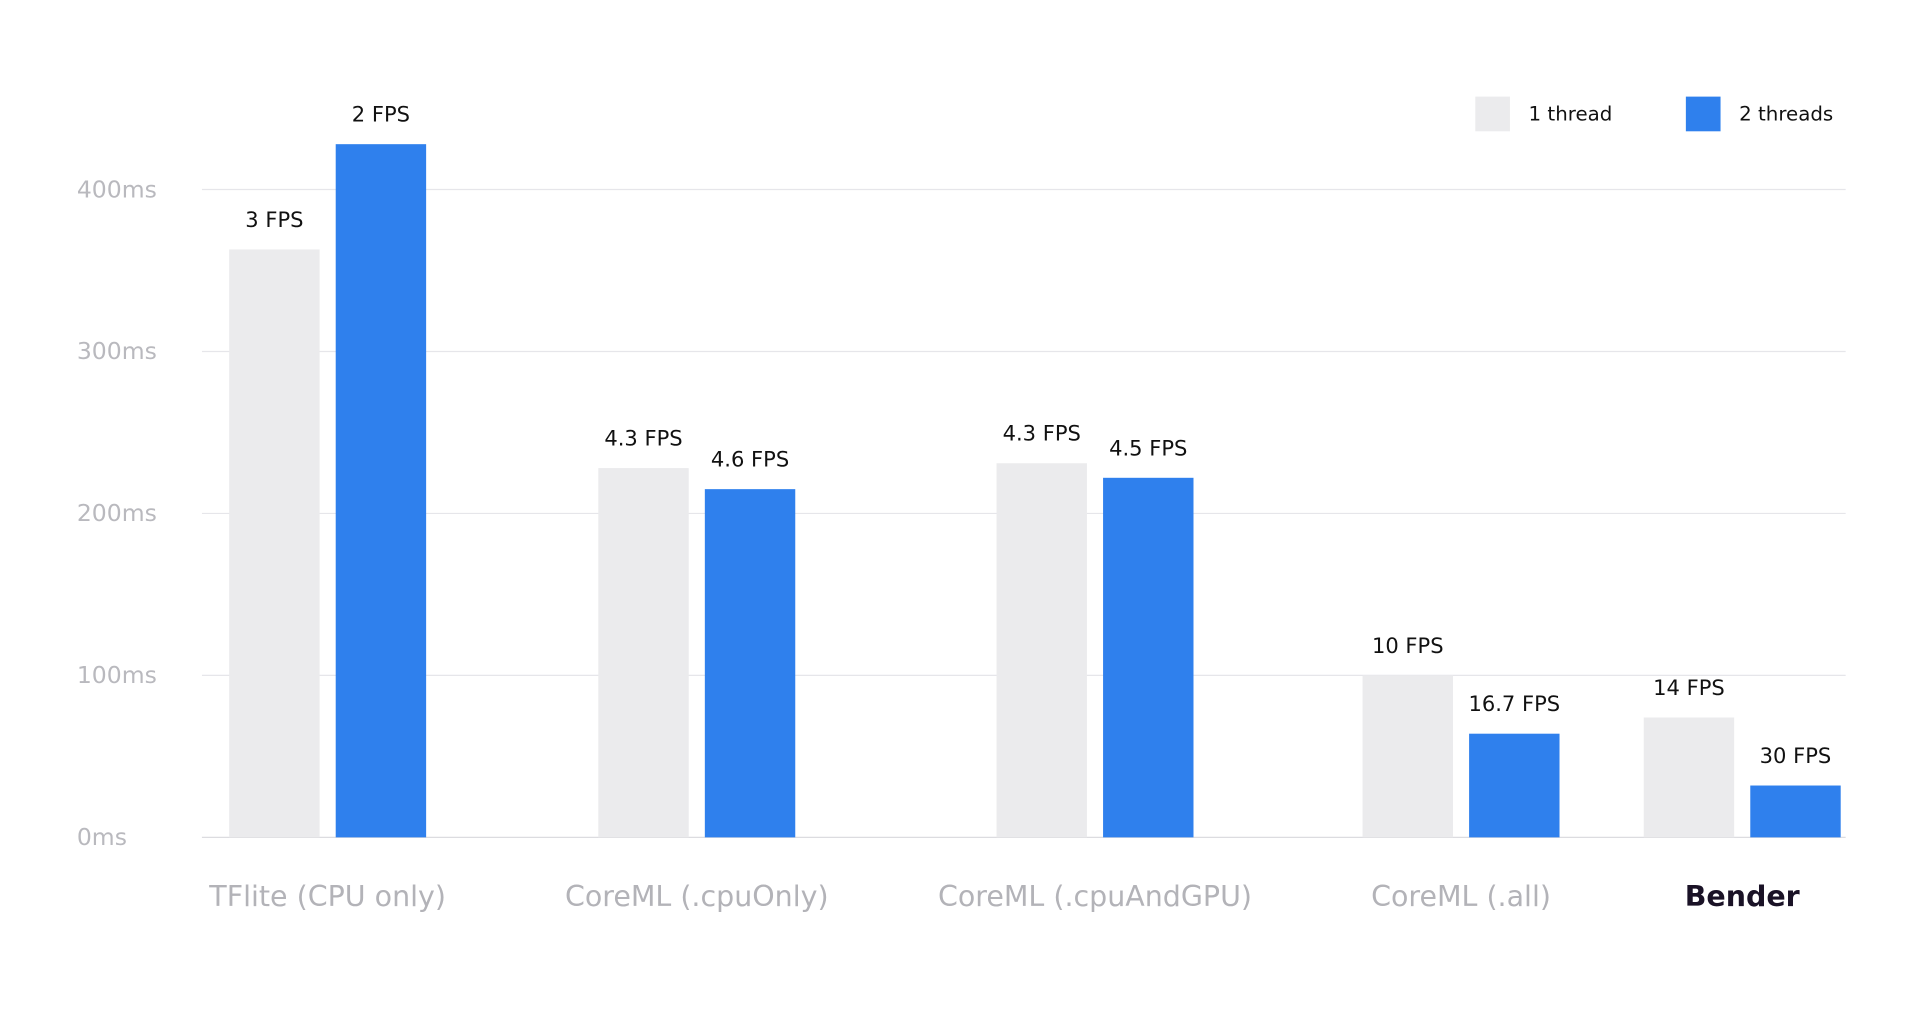 Image resolution: width=1920 pixels, height=1012 pixels. Describe the element at coordinates (117, 513) in the screenshot. I see `y-tick-label: 200ms` at that location.